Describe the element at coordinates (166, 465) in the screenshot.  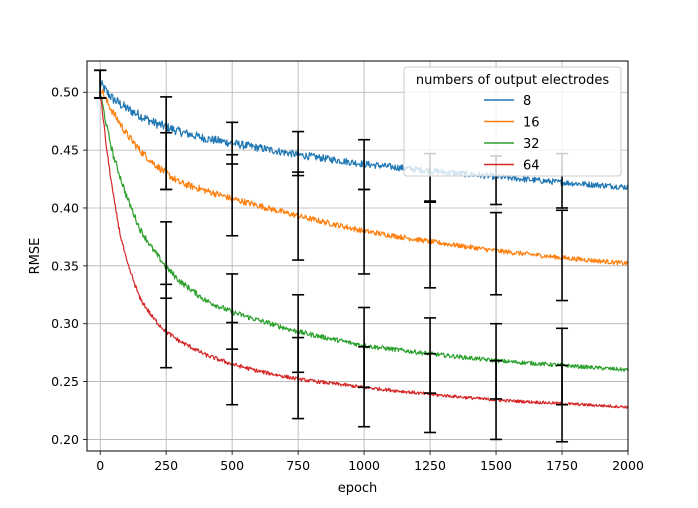
I see `x-tick-label: 250` at that location.